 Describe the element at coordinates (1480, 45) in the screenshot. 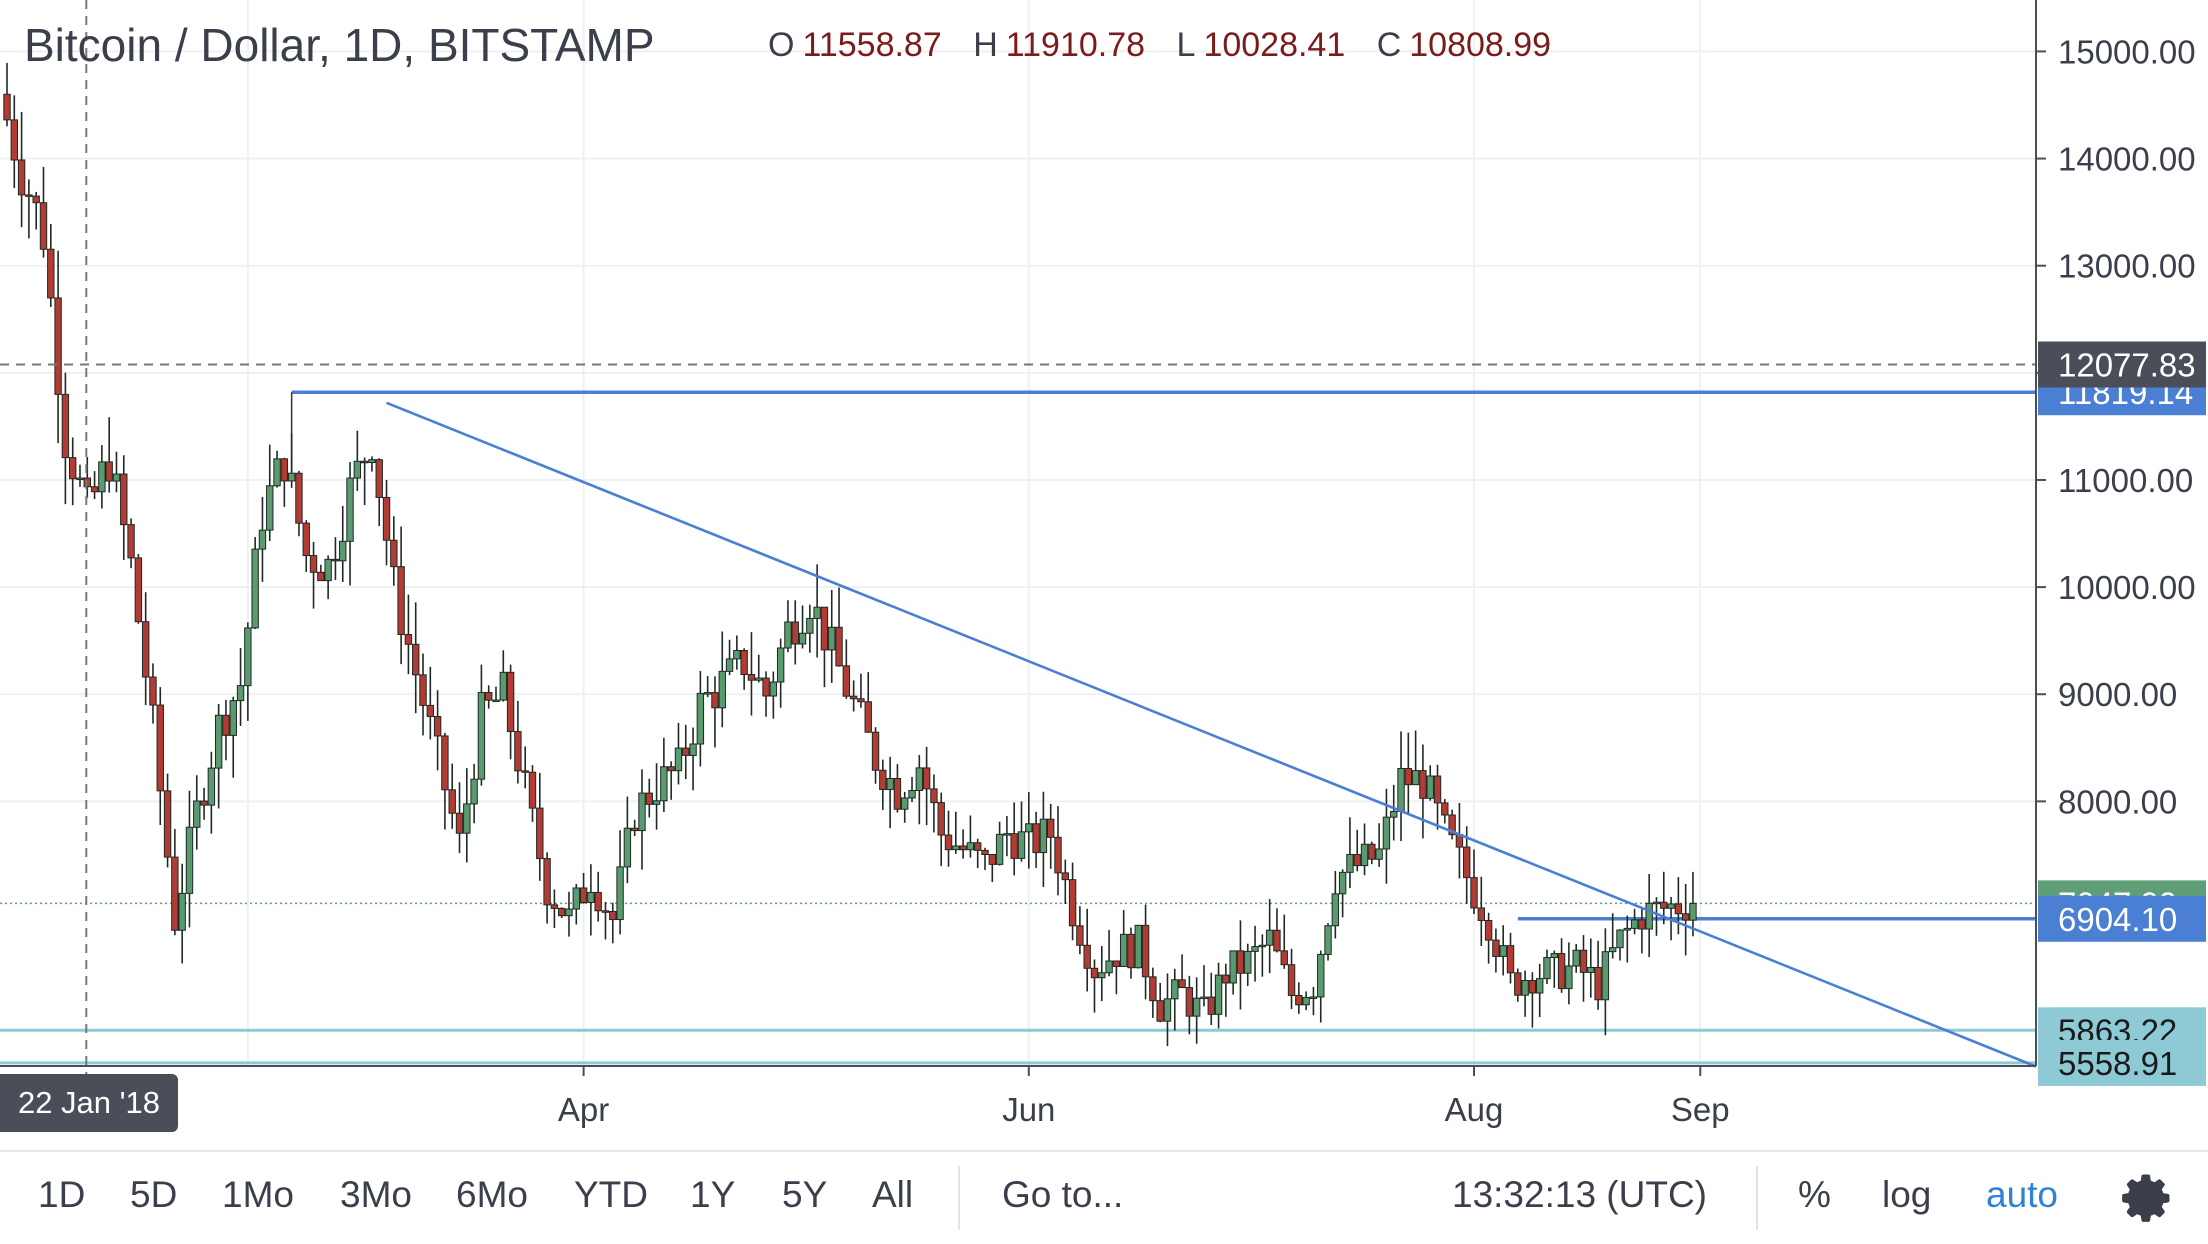

I see `close-value: 10808.99` at that location.